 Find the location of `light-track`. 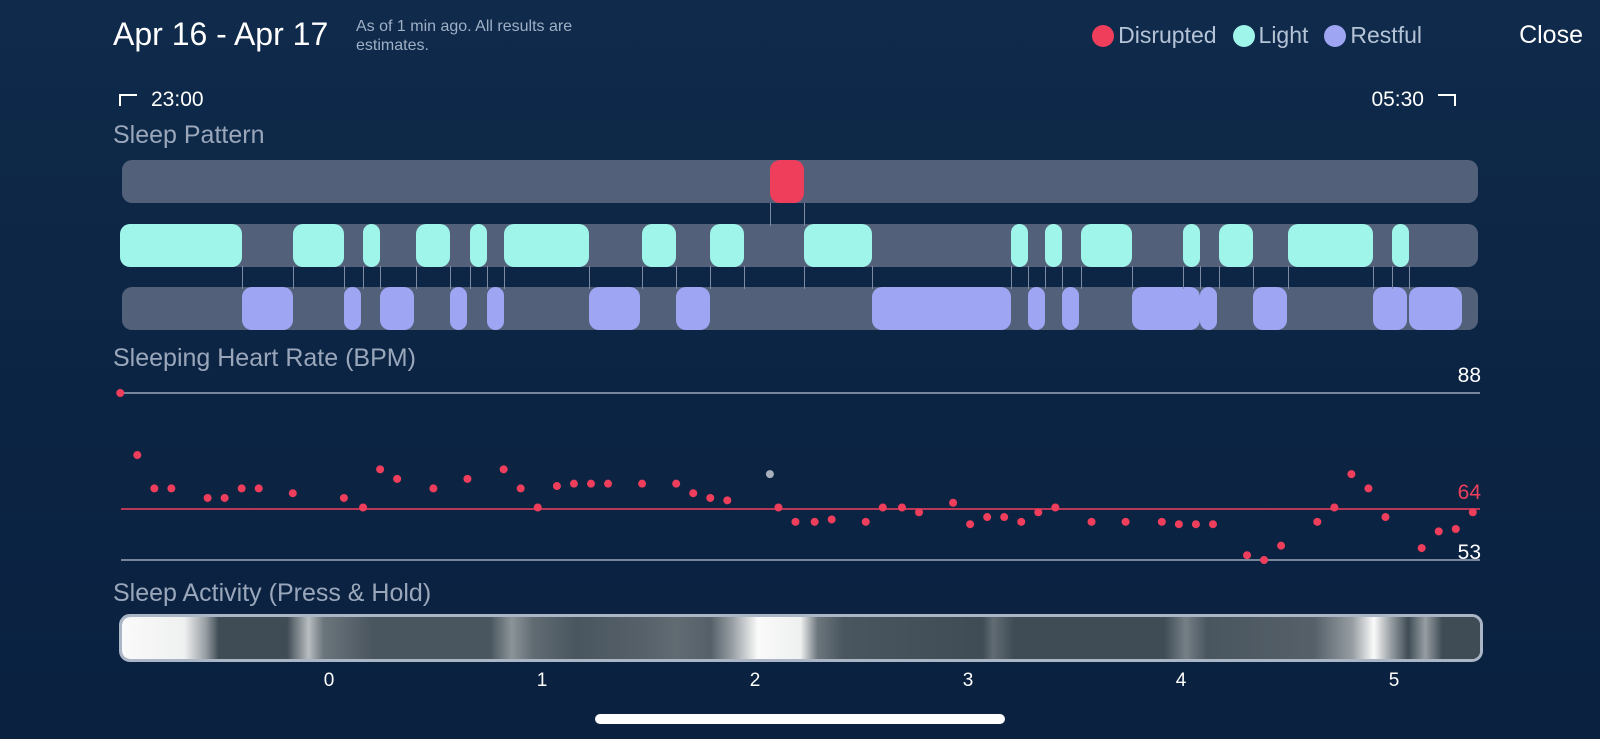

light-track is located at coordinates (799, 245).